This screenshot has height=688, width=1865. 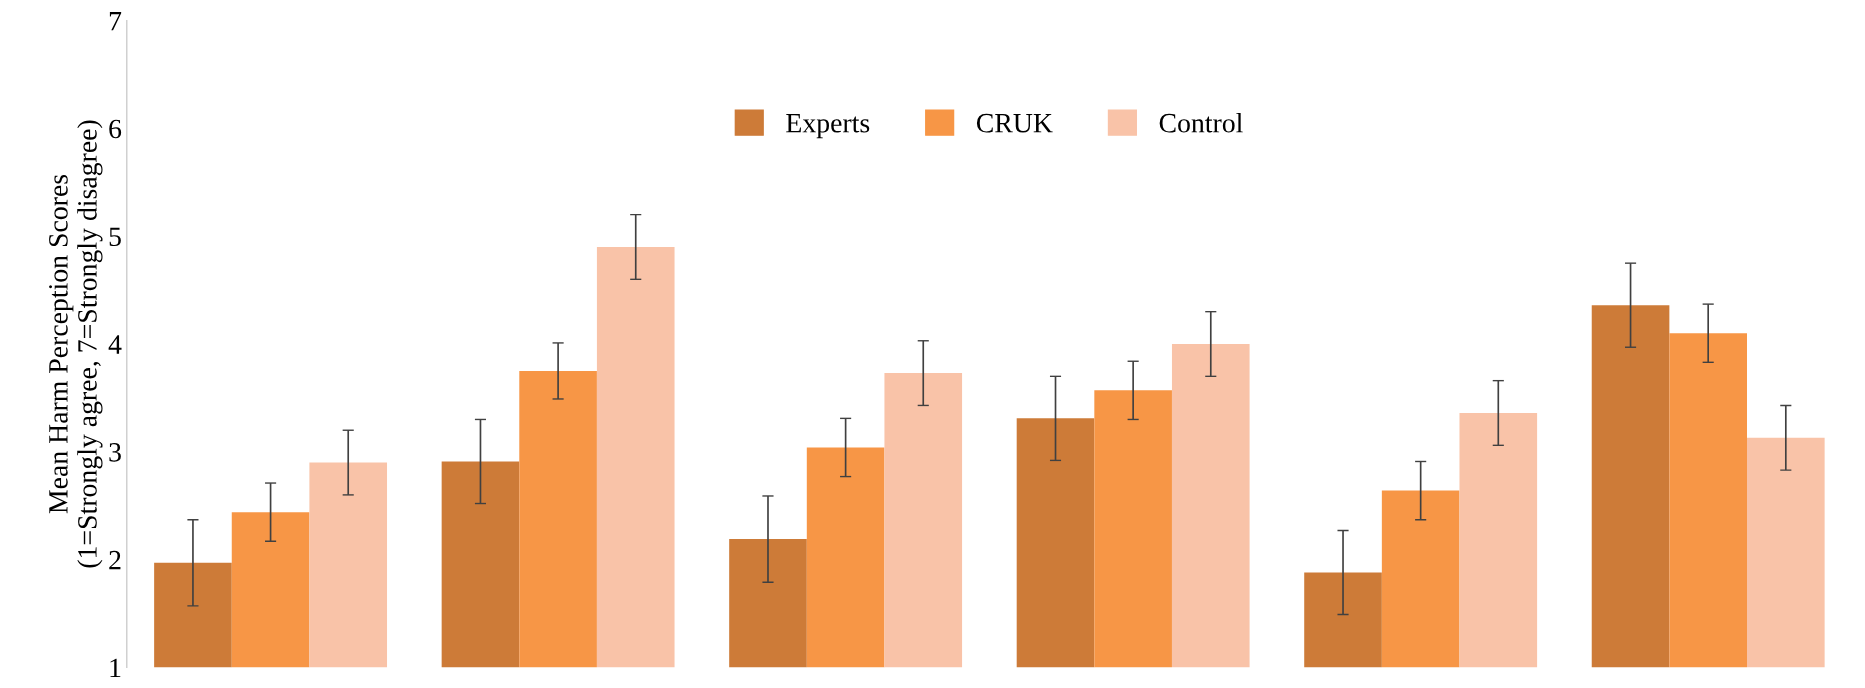 What do you see at coordinates (115, 452) in the screenshot?
I see `y-tick-label: 3` at bounding box center [115, 452].